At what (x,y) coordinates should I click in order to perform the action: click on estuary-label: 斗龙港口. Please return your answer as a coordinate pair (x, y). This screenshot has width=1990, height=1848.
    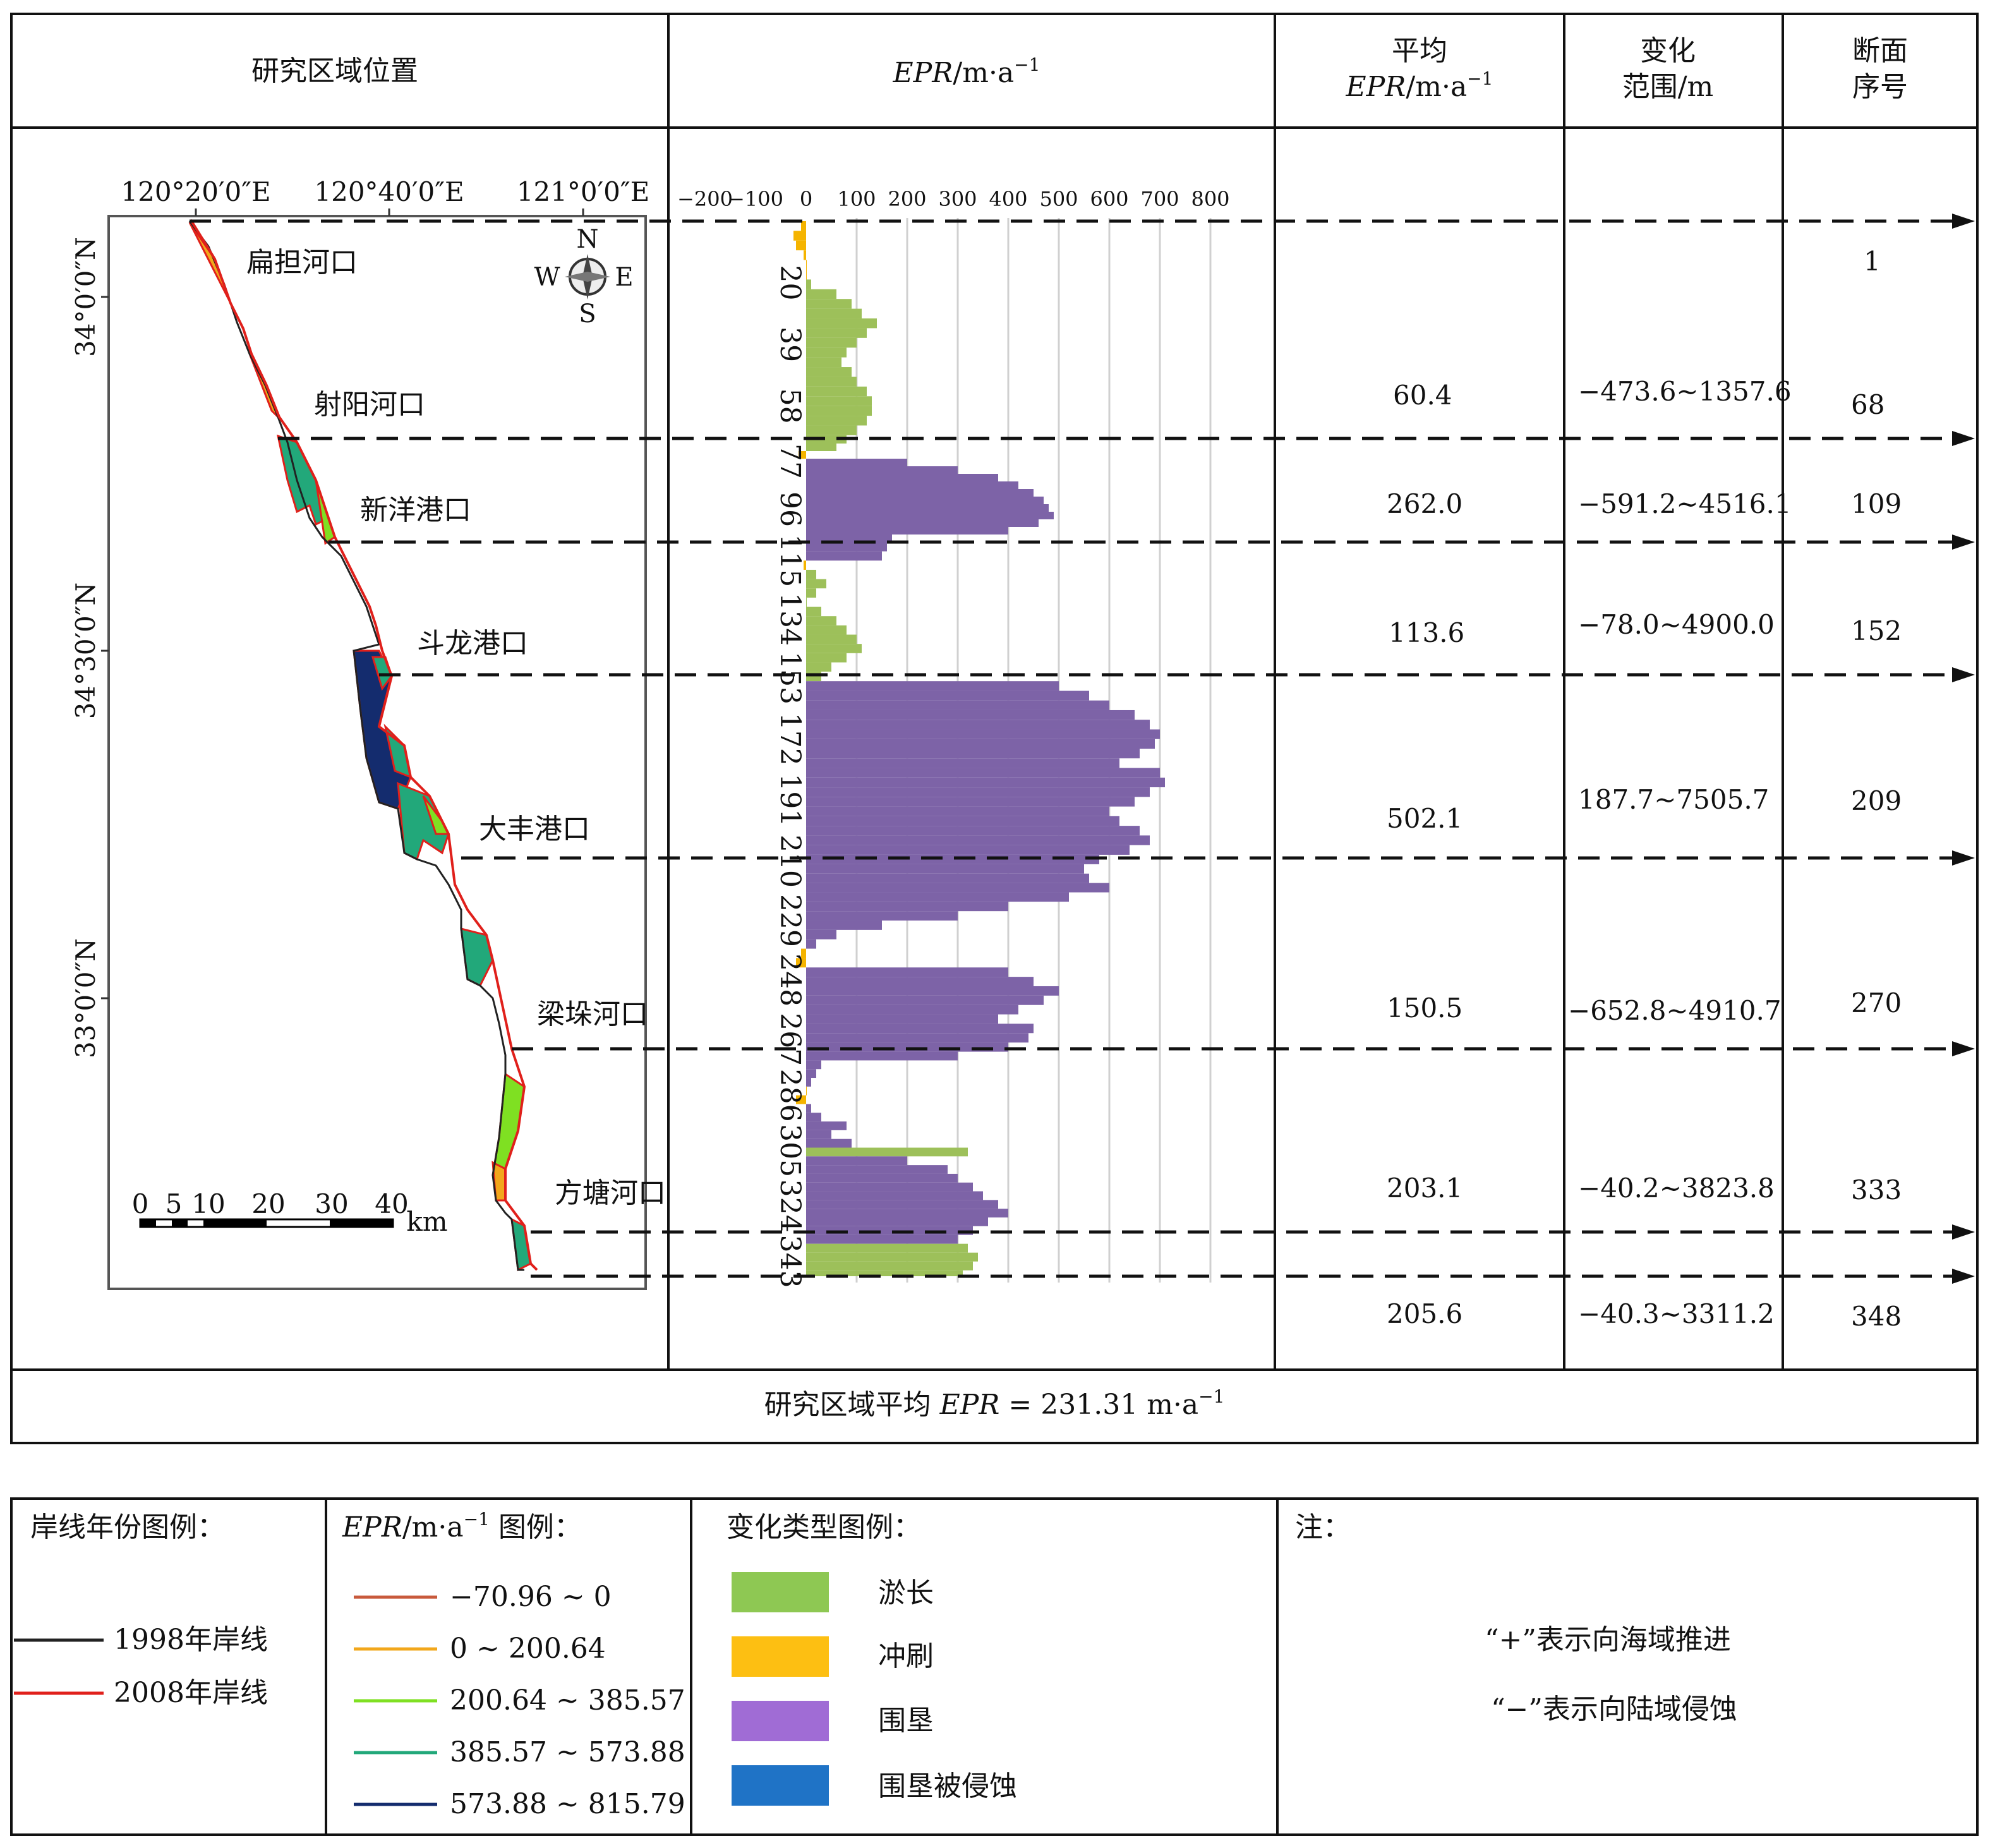
    Looking at the image, I should click on (472, 644).